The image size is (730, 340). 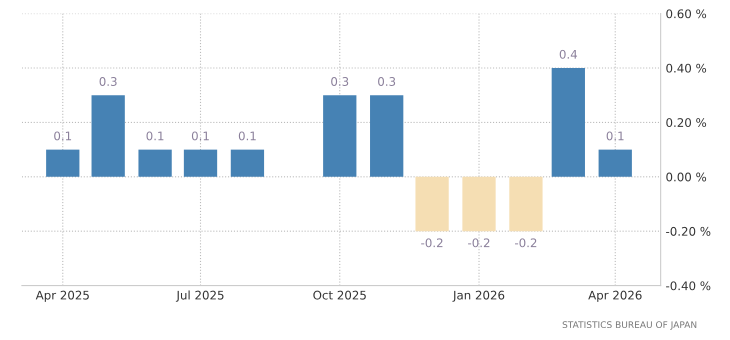 I want to click on x-tick-label: Apr 2025, so click(x=62, y=296).